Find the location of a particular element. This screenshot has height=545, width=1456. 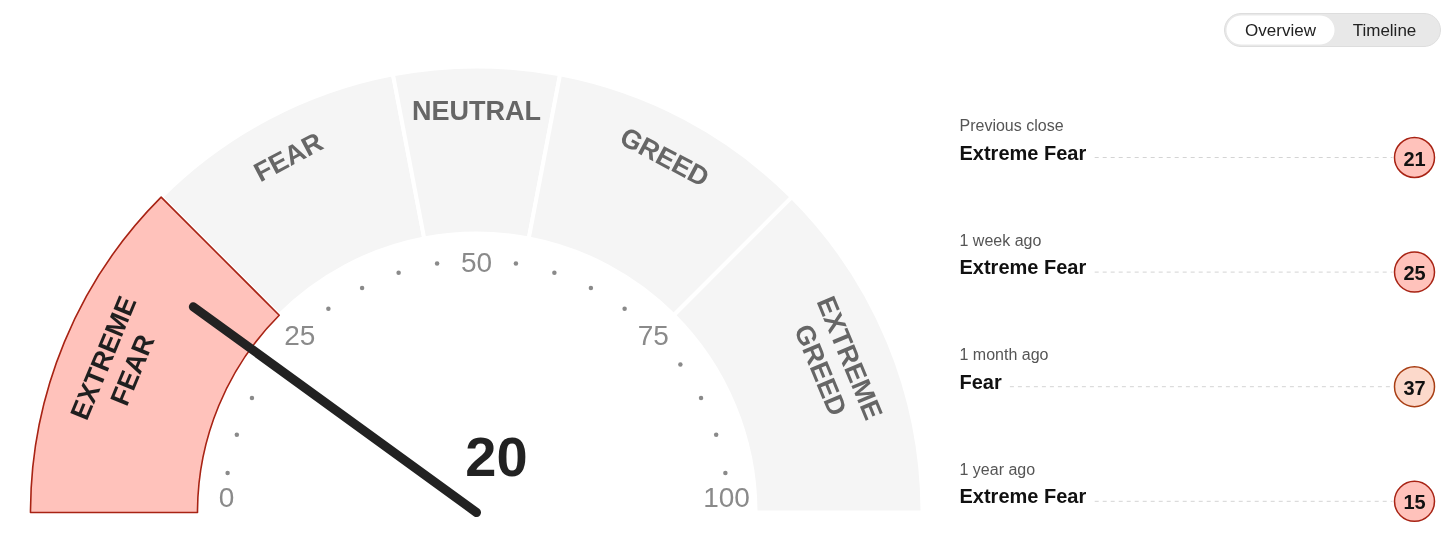

text: Fear is located at coordinates (980, 381).